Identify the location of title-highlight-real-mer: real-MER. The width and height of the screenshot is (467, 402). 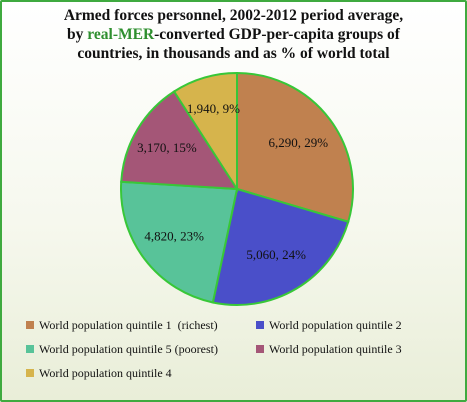
(121, 34).